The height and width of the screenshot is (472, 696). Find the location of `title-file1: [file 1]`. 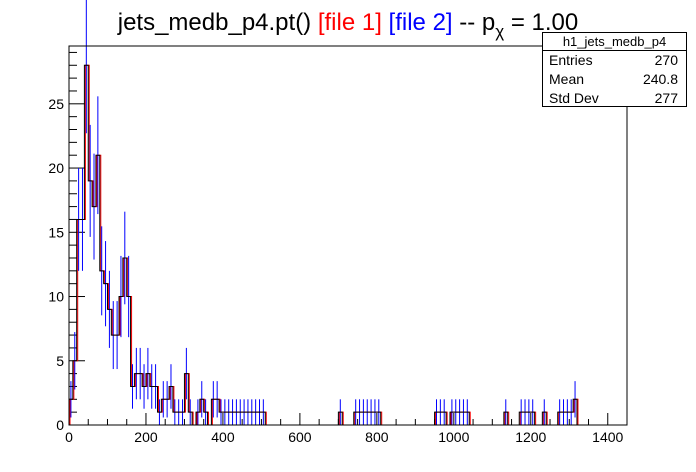

title-file1: [file 1] is located at coordinates (350, 22).